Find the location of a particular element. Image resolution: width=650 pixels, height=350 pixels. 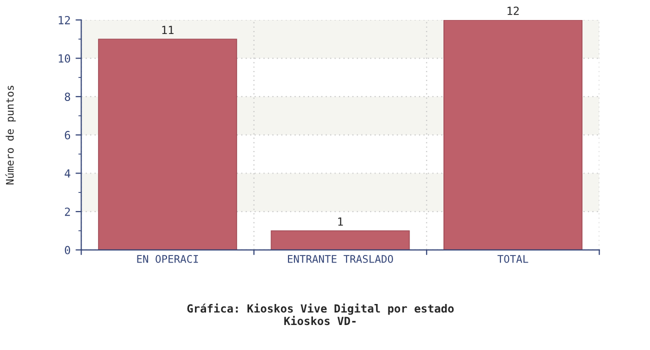

data-label: 1 is located at coordinates (340, 222).